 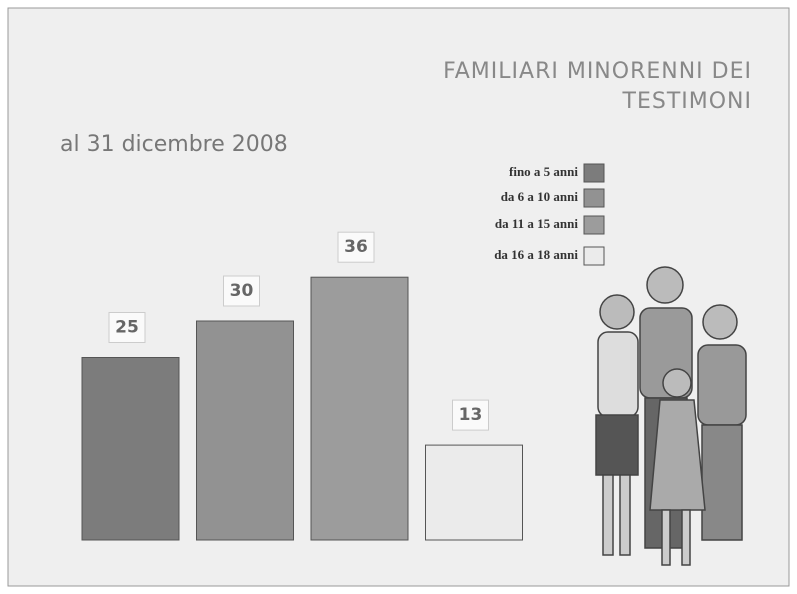 I want to click on value-label: 30, so click(x=242, y=291).